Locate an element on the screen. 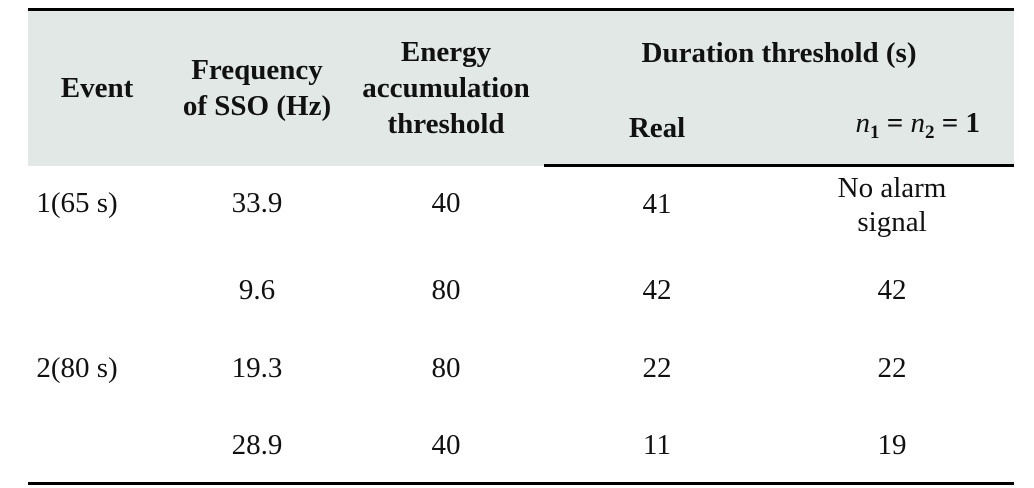 This screenshot has height=488, width=1034. cell-frequency: 19.3 is located at coordinates (257, 367).